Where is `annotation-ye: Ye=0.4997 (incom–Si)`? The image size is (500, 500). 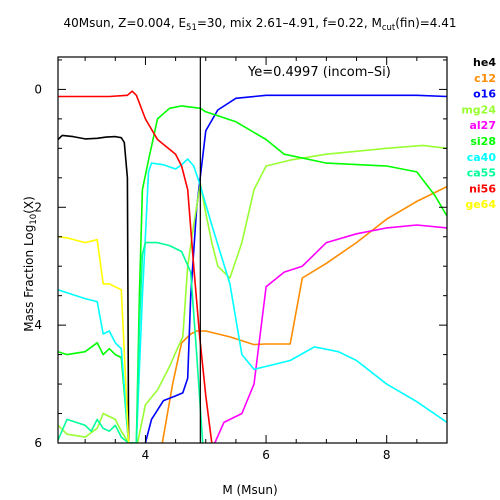 annotation-ye: Ye=0.4997 (incom–Si) is located at coordinates (319, 72).